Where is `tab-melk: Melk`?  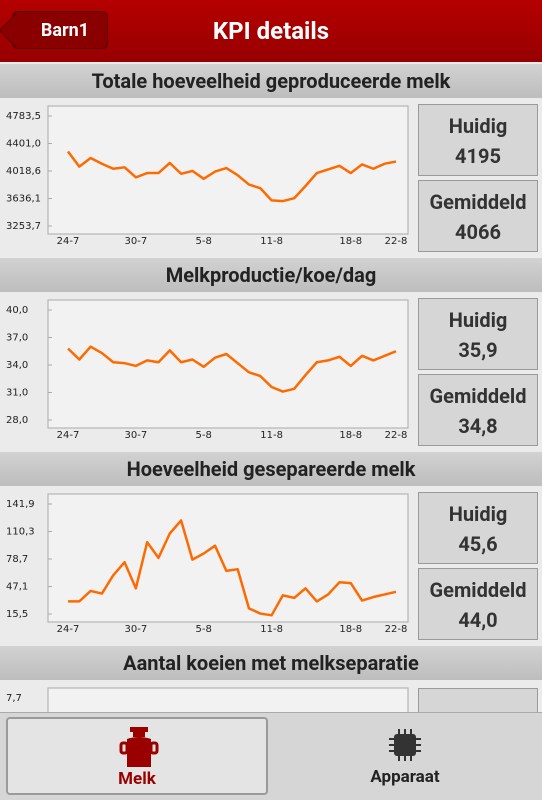 tab-melk: Melk is located at coordinates (137, 756).